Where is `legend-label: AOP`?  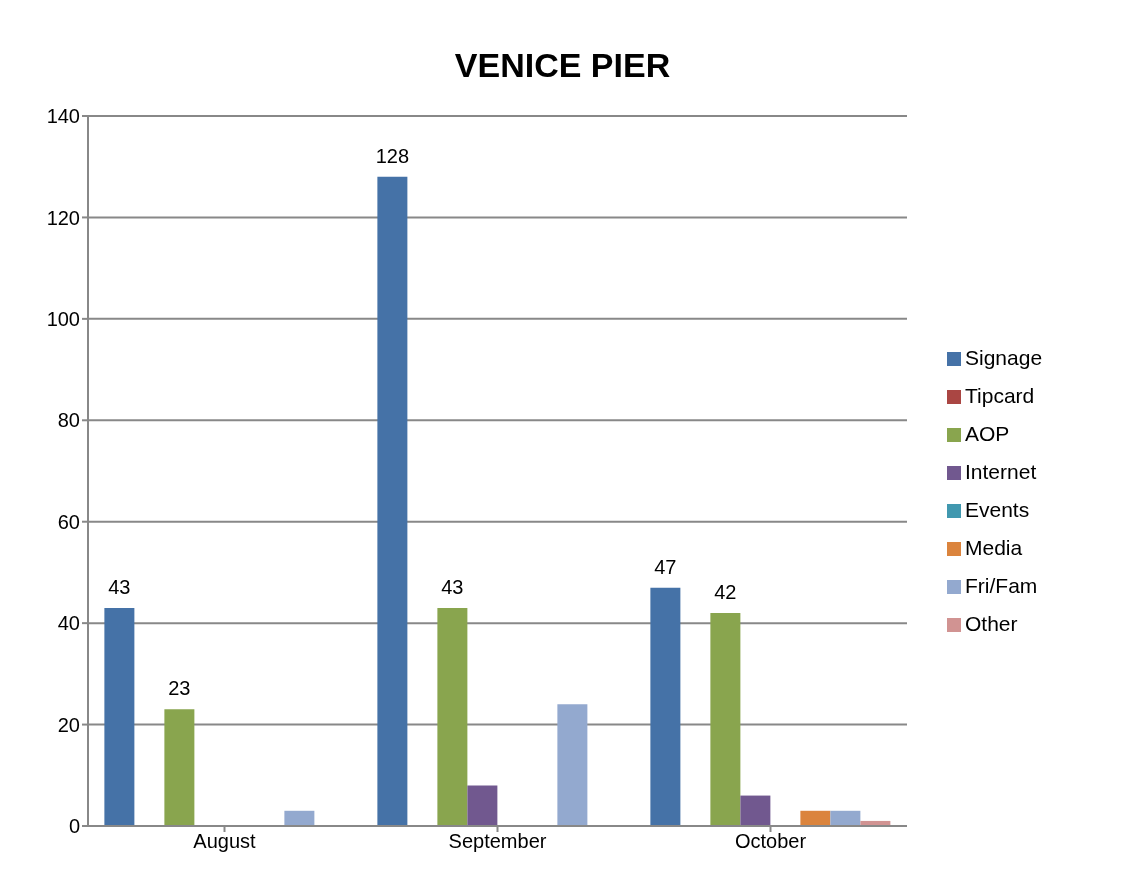
legend-label: AOP is located at coordinates (987, 433).